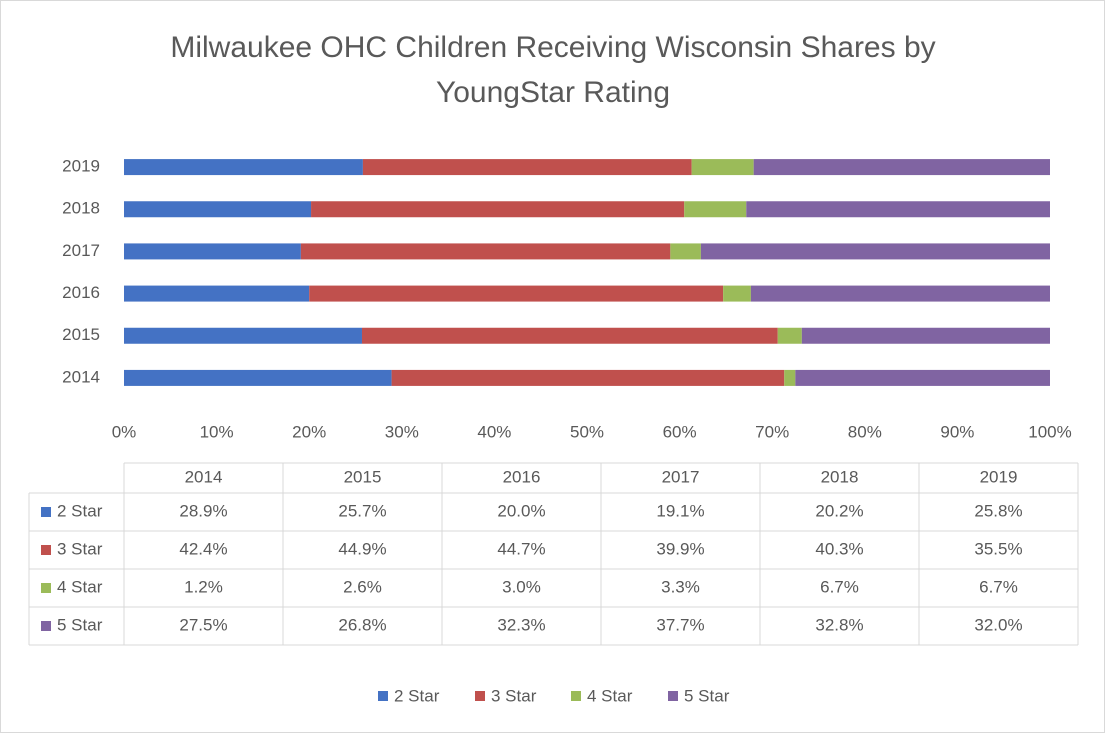 The image size is (1105, 733). Describe the element at coordinates (204, 476) in the screenshot. I see `table-header: 2014` at that location.